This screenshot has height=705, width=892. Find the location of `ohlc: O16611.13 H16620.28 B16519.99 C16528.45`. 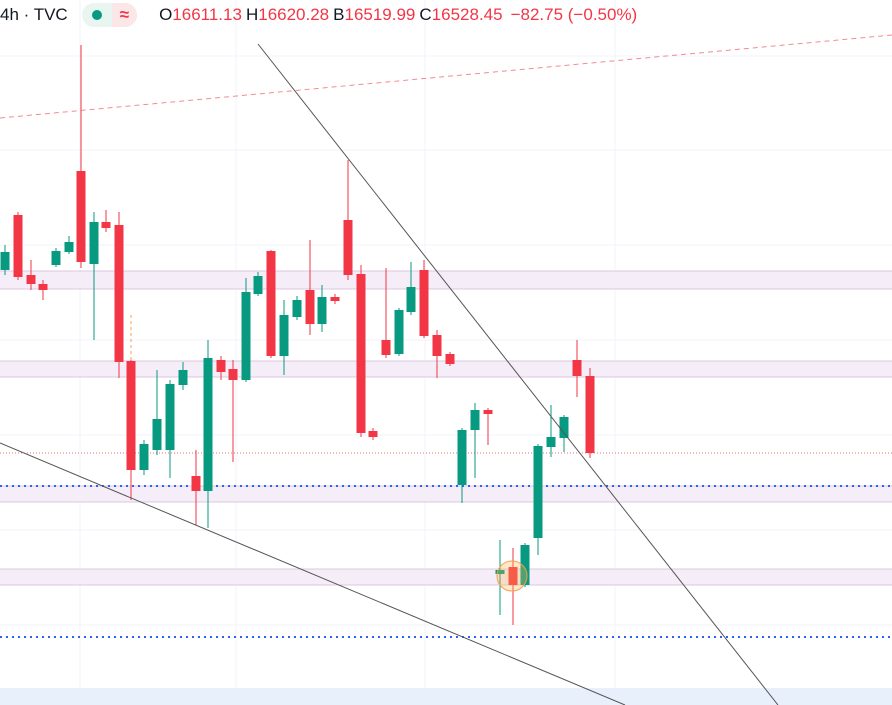

ohlc: O16611.13 H16620.28 B16519.99 C16528.45 is located at coordinates (329, 15).